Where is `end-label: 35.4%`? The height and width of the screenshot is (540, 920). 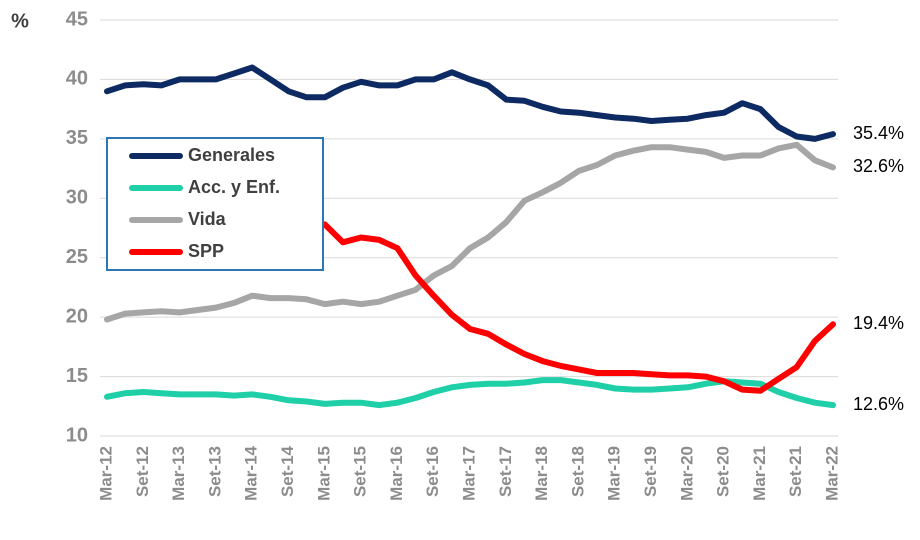
end-label: 35.4% is located at coordinates (878, 133).